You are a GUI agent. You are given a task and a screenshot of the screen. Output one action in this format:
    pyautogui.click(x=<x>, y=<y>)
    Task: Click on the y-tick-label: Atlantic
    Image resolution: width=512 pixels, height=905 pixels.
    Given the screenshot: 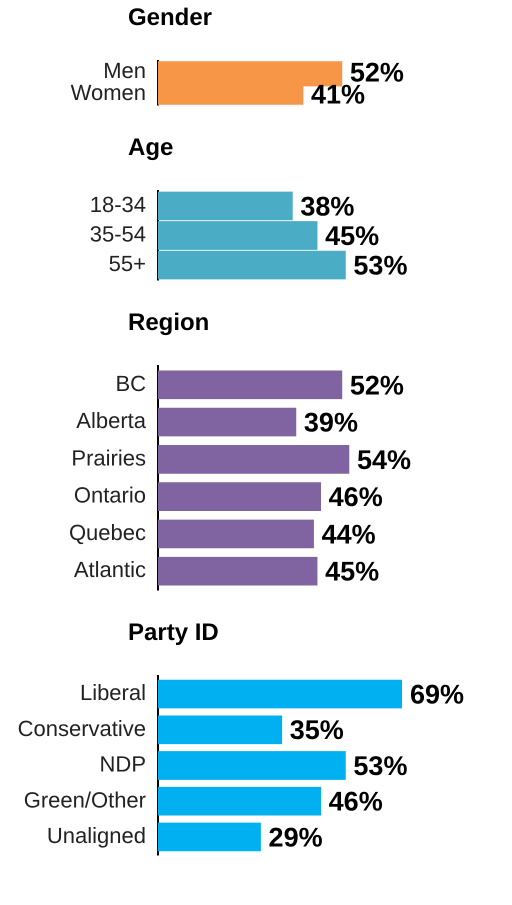 What is the action you would take?
    pyautogui.click(x=110, y=569)
    